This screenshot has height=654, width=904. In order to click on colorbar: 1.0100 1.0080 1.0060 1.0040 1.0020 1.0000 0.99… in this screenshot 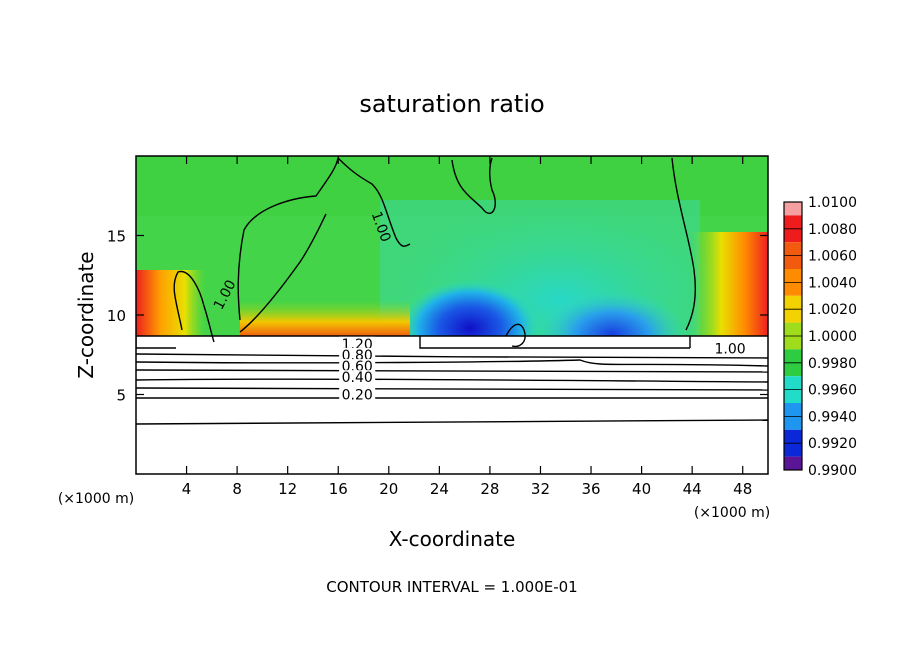, I will do `click(820, 337)`.